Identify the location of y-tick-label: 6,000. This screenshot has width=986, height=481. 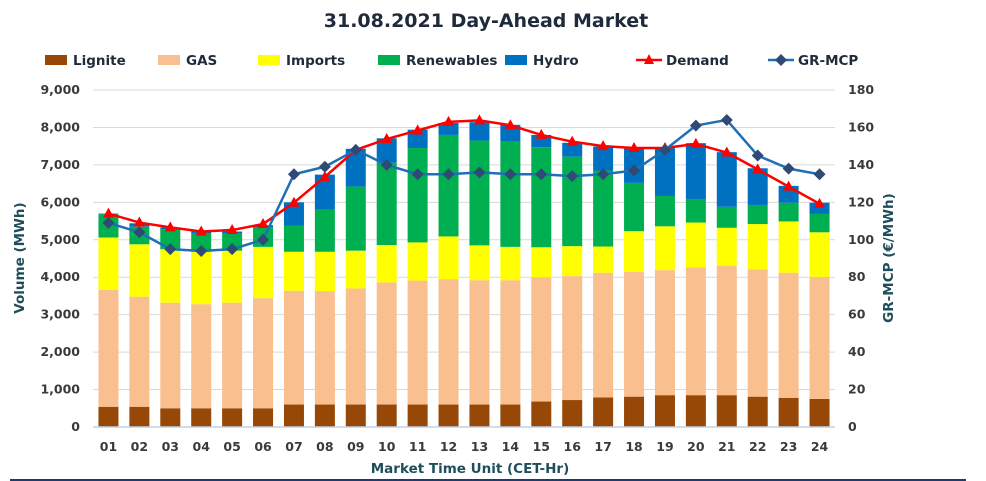
(60, 201).